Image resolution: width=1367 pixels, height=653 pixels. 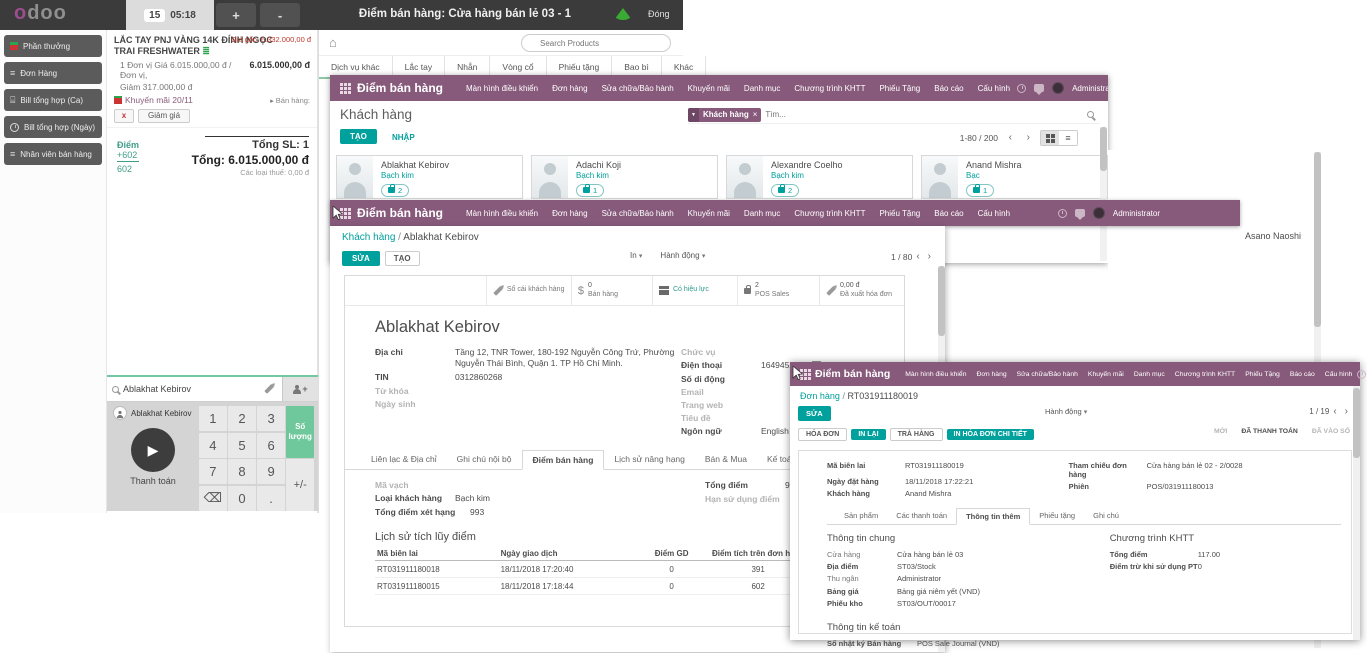 I want to click on category-tab: Bao bì, so click(x=637, y=66).